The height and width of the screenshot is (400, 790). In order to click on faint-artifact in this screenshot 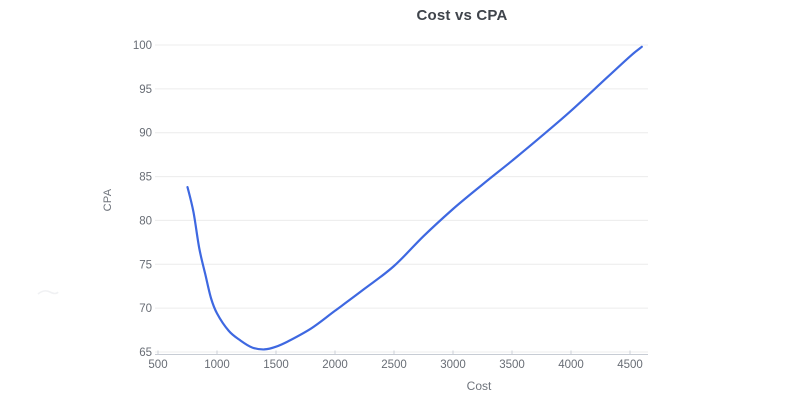, I will do `click(48, 292)`.